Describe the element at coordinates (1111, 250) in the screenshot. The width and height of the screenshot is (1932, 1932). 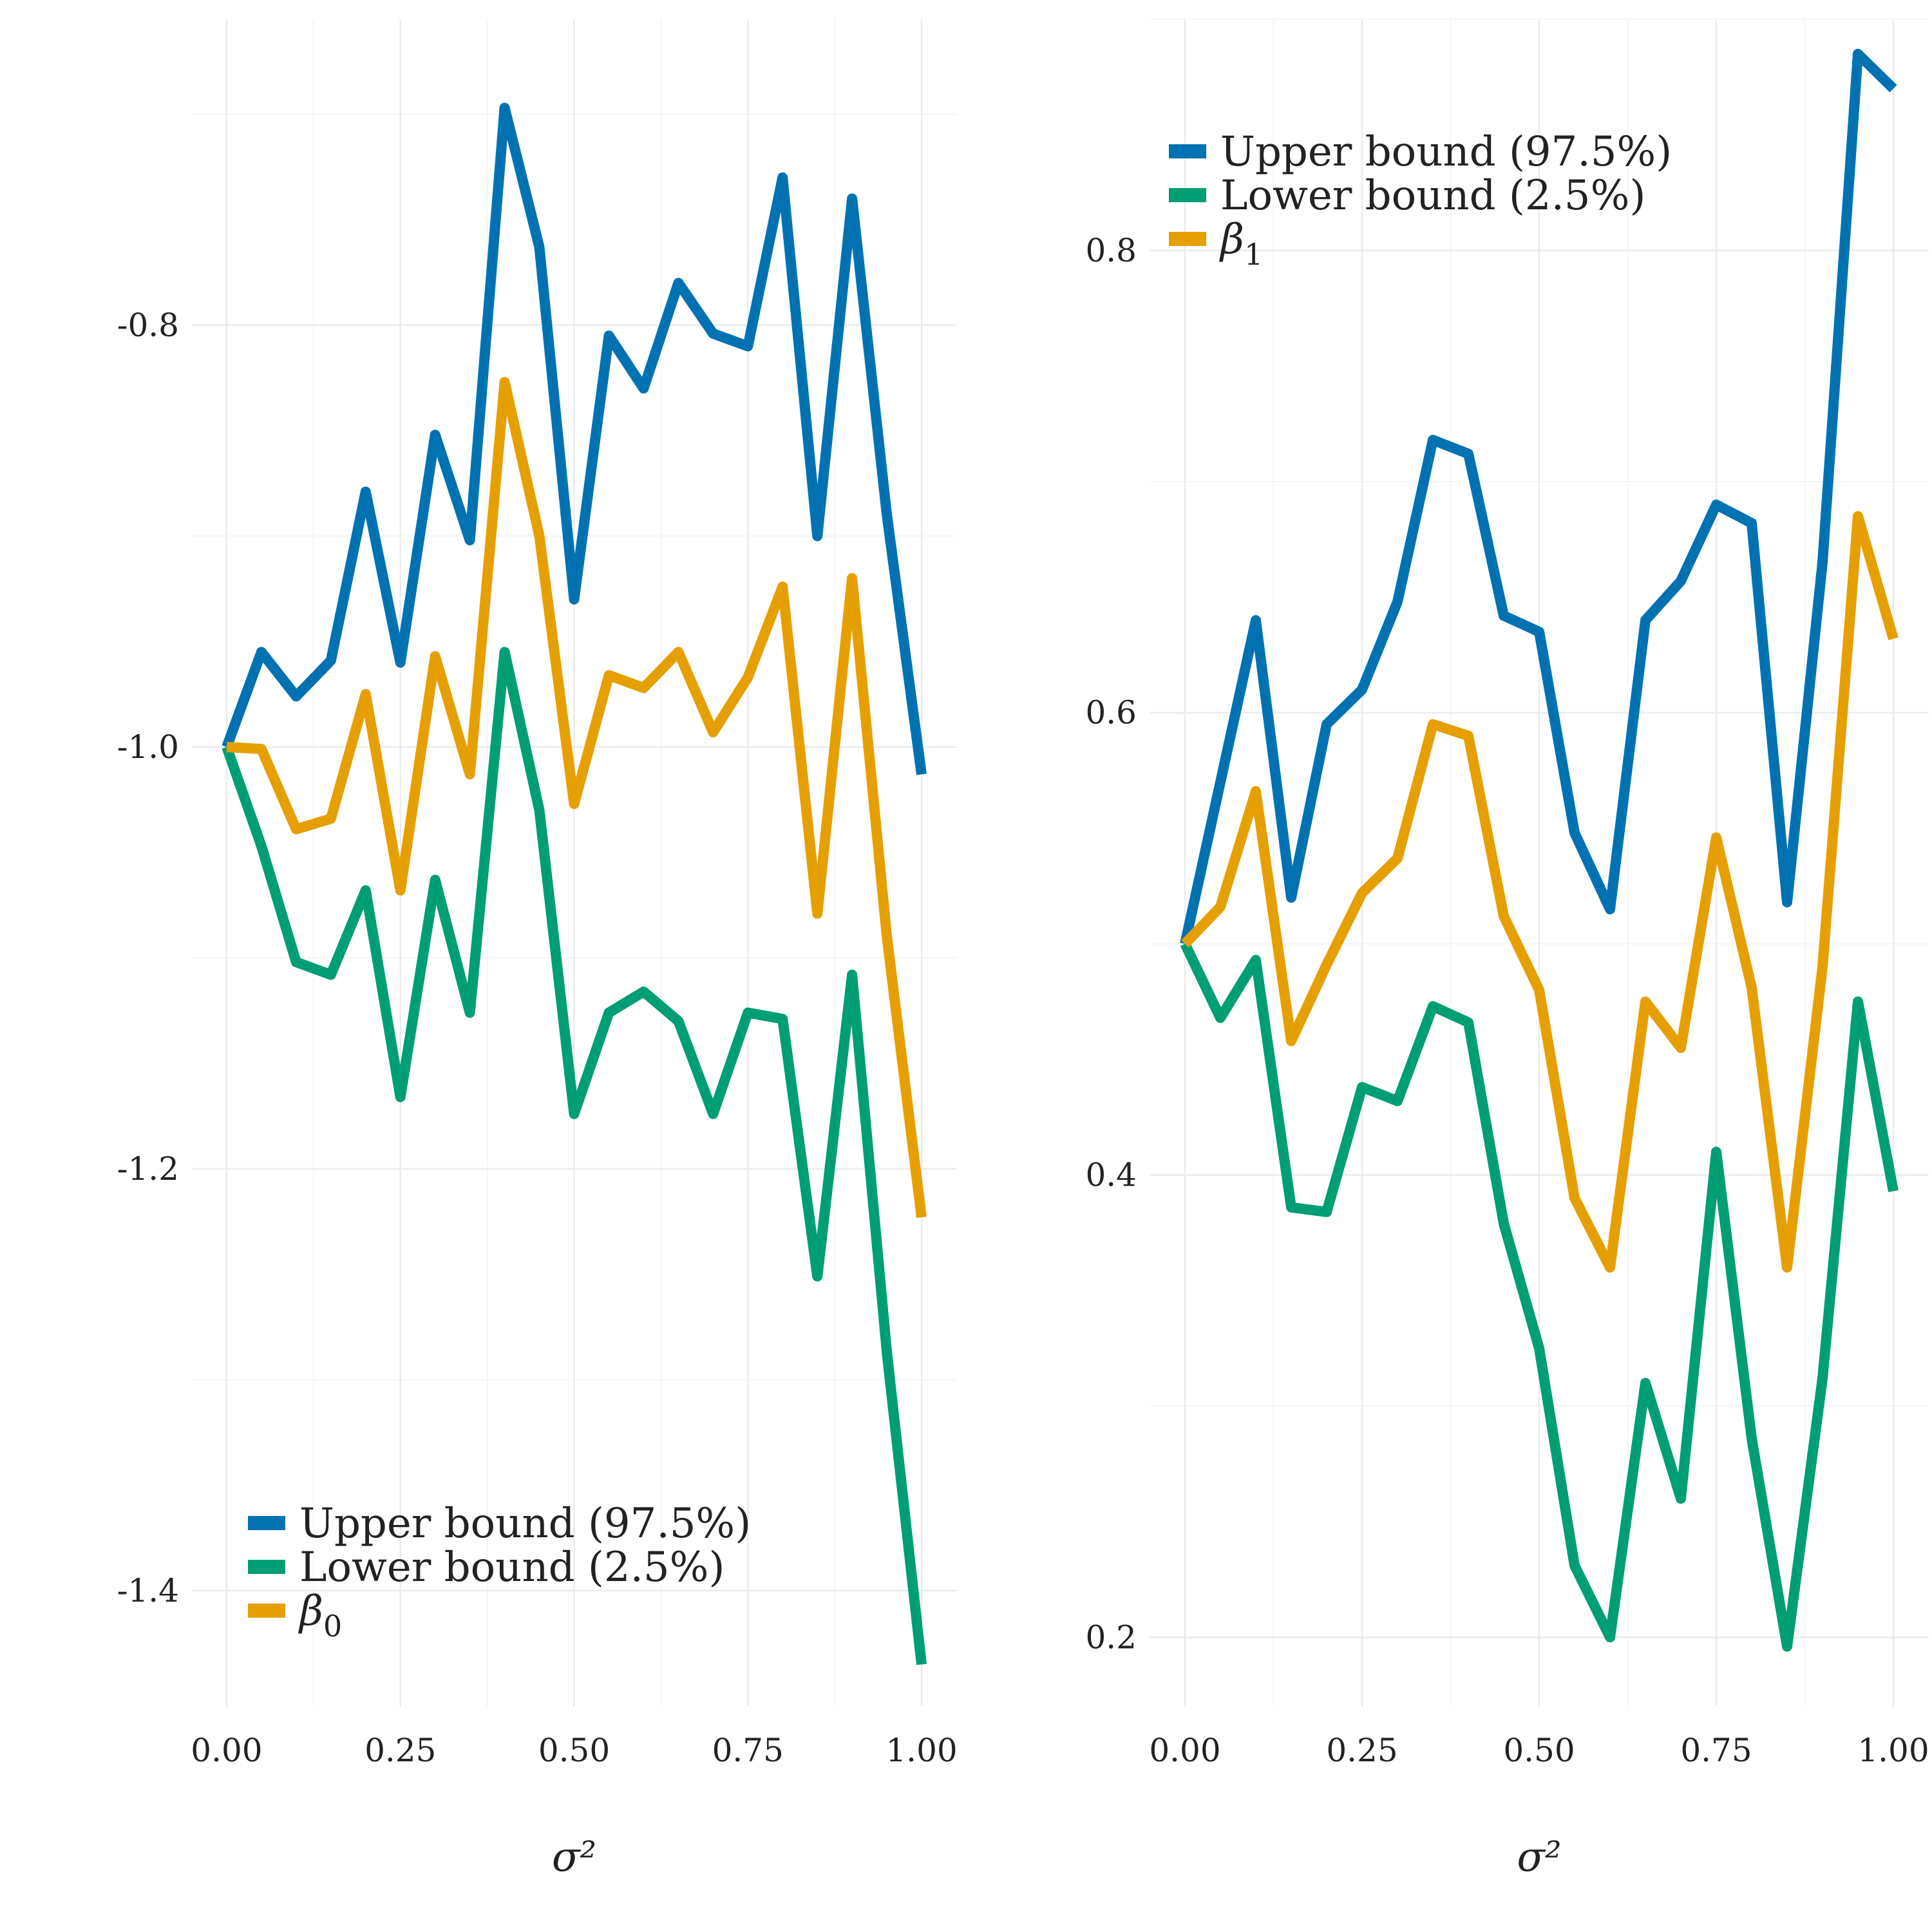
I see `y-tick-label: 0.8` at that location.